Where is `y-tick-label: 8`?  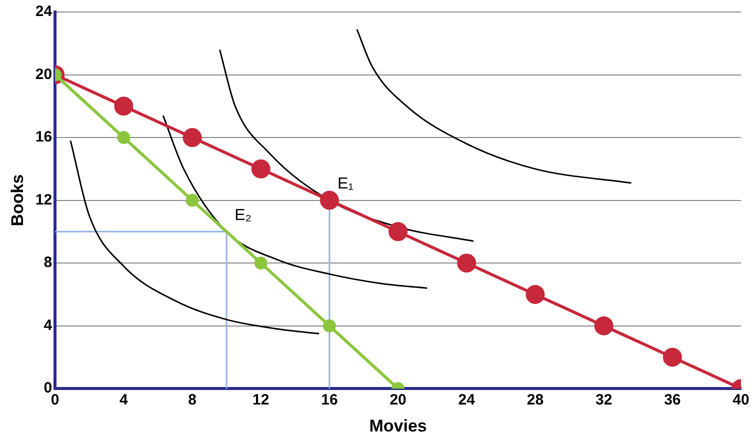
y-tick-label: 8 is located at coordinates (48, 263).